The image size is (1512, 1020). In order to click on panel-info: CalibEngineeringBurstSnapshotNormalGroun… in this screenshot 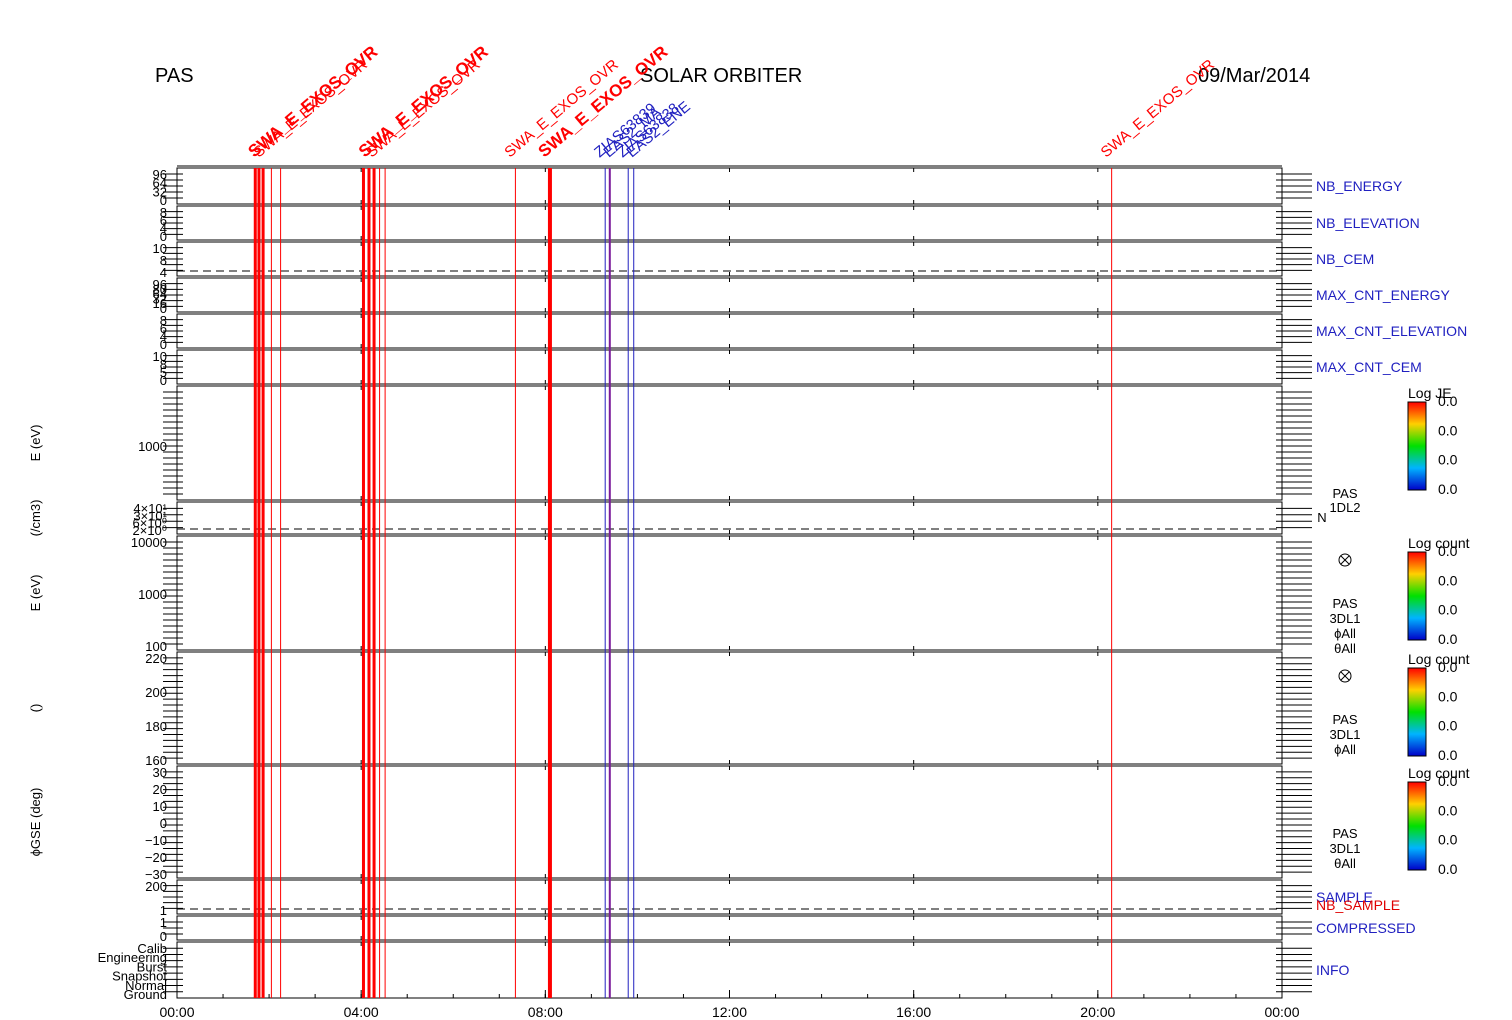, I will do `click(724, 970)`.